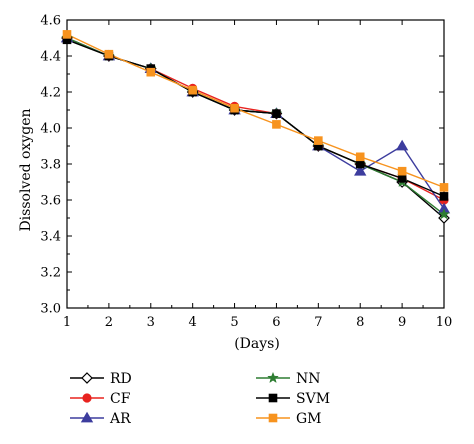 The width and height of the screenshot is (474, 444). Describe the element at coordinates (444, 214) in the screenshot. I see `data-point-nn` at that location.